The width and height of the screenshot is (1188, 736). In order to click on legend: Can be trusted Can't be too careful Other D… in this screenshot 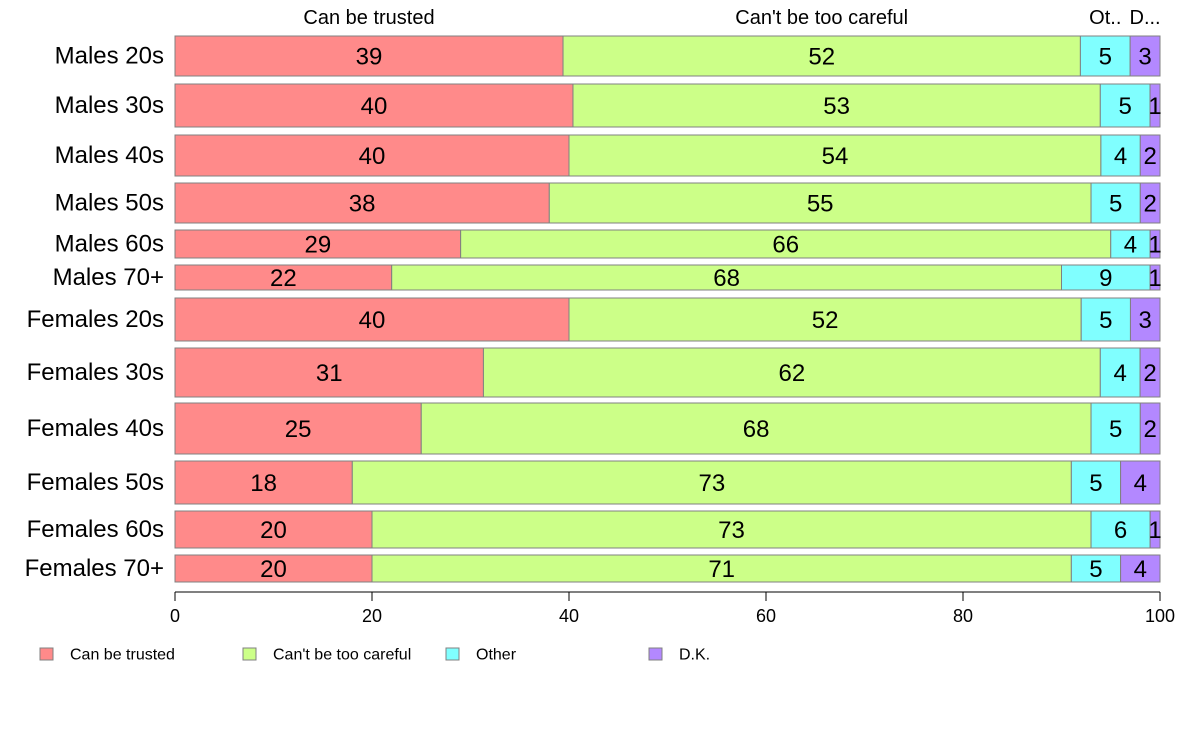, I will do `click(374, 655)`.